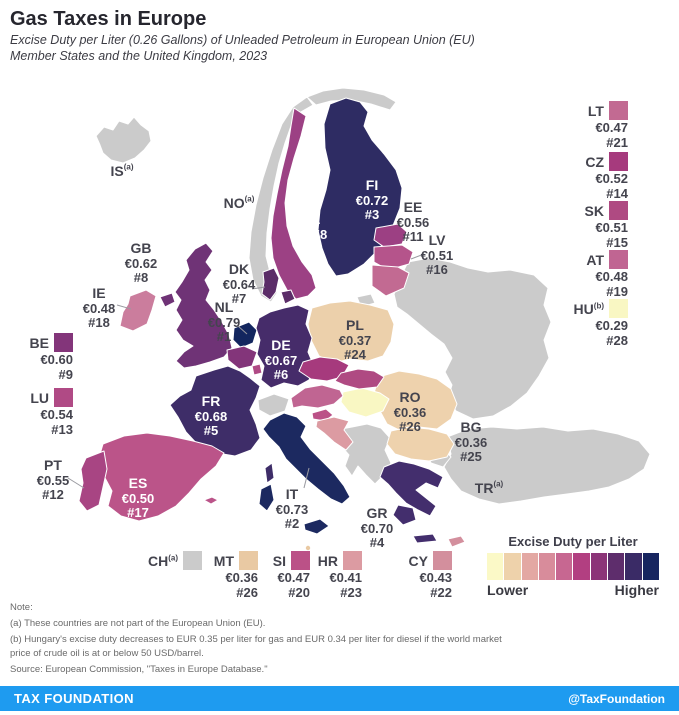 The height and width of the screenshot is (715, 679). What do you see at coordinates (211, 500) in the screenshot?
I see `region-balearic-islands` at bounding box center [211, 500].